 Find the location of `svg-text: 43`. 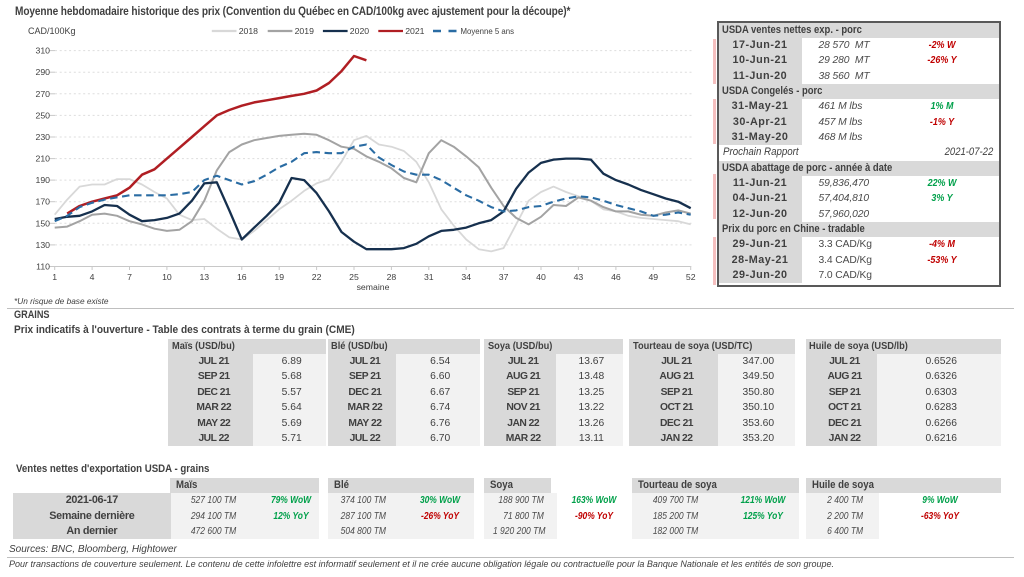

svg-text: 43 is located at coordinates (579, 277).